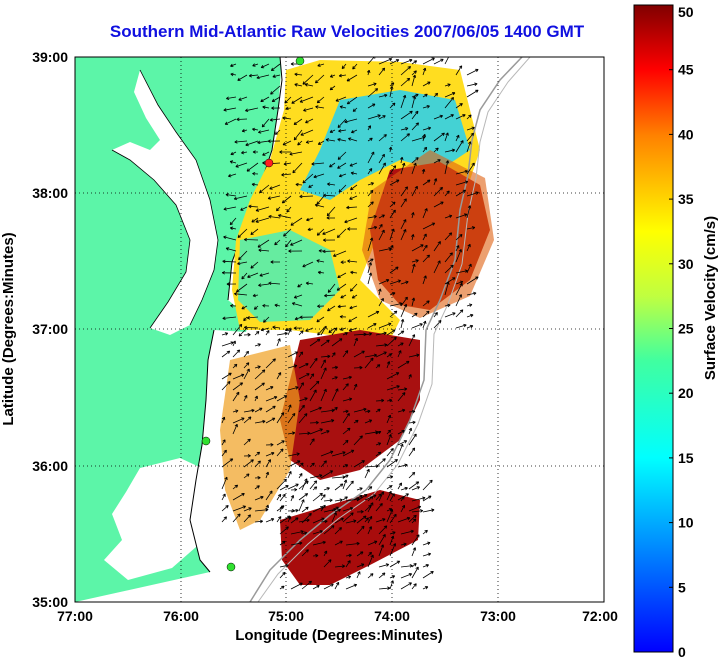 This screenshot has width=724, height=659. What do you see at coordinates (686, 12) in the screenshot?
I see `colorbar-tick-label: 50` at bounding box center [686, 12].